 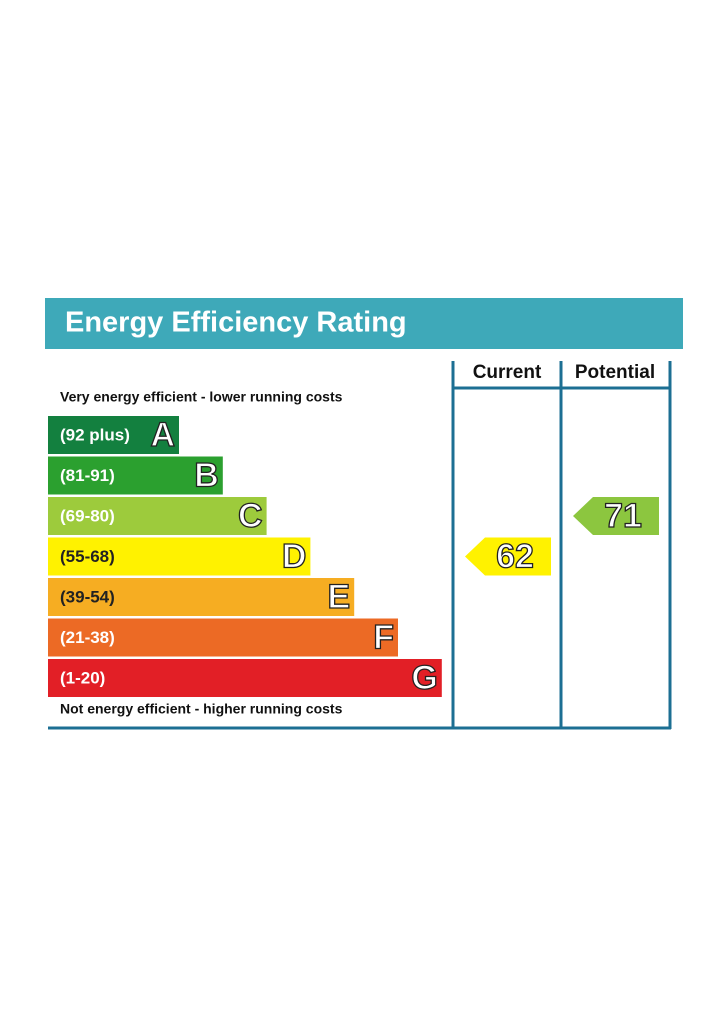 I want to click on band-letter: A, so click(x=162, y=435).